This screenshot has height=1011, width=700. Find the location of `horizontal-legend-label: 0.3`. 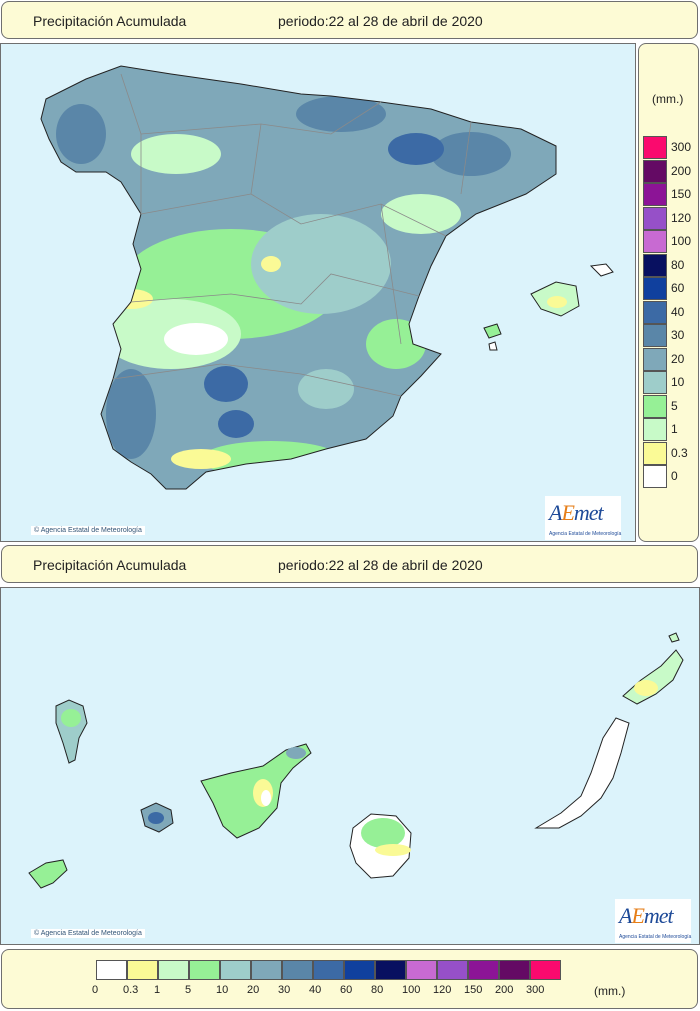

horizontal-legend-label: 0.3 is located at coordinates (131, 990).